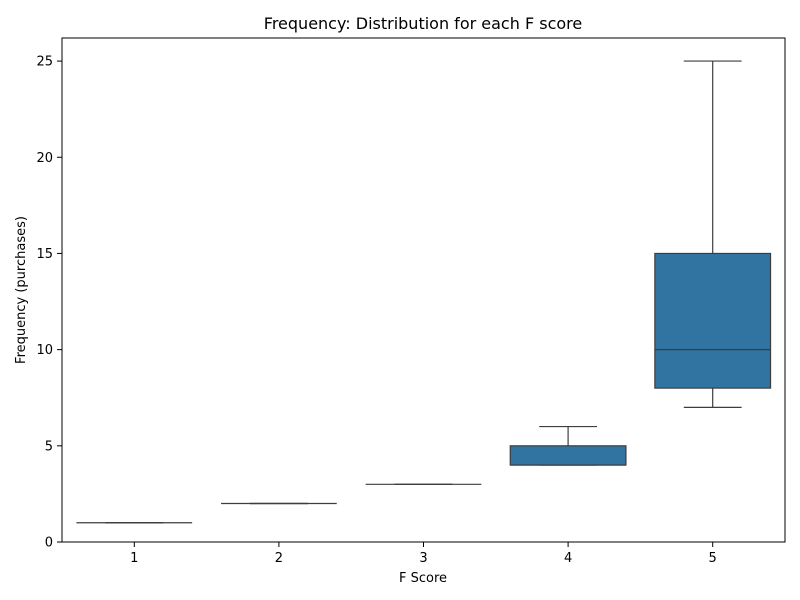  What do you see at coordinates (21, 290) in the screenshot?
I see `y-axis-label: Frequency (purchases)` at bounding box center [21, 290].